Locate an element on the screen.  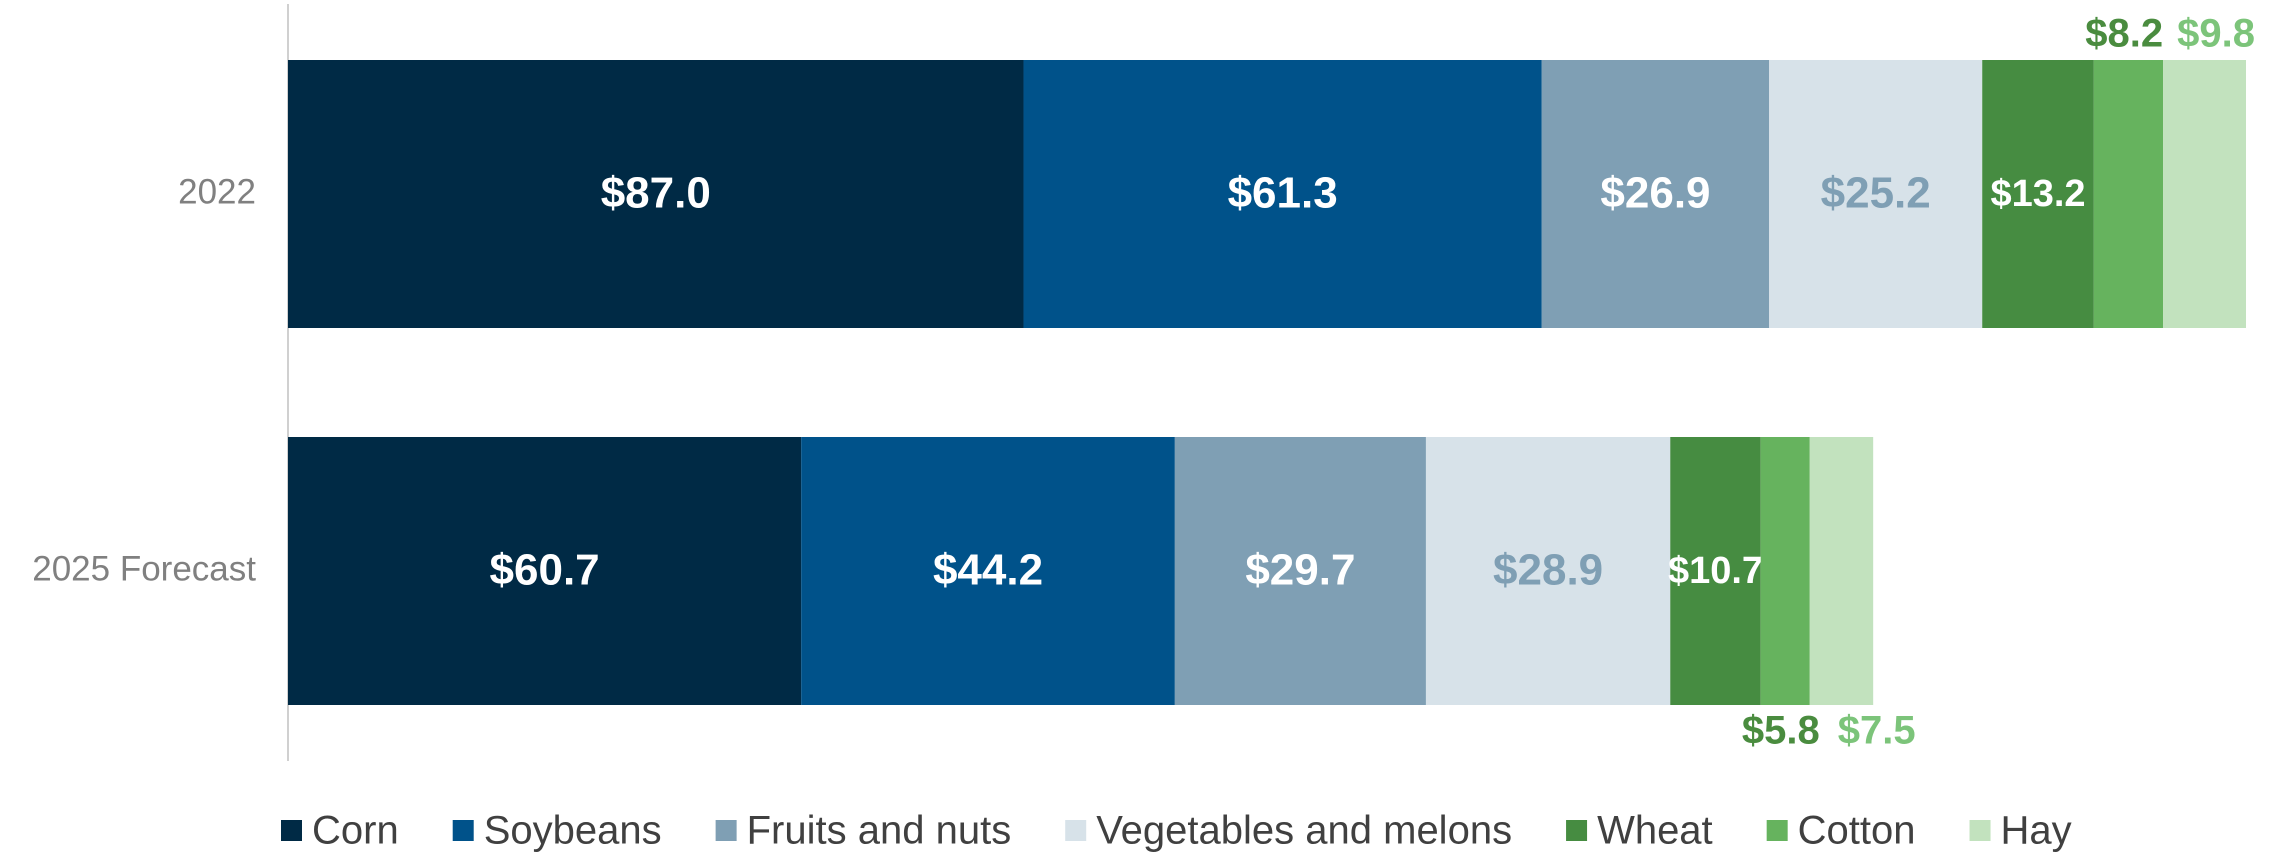
legend-label: Wheat is located at coordinates (1655, 830).